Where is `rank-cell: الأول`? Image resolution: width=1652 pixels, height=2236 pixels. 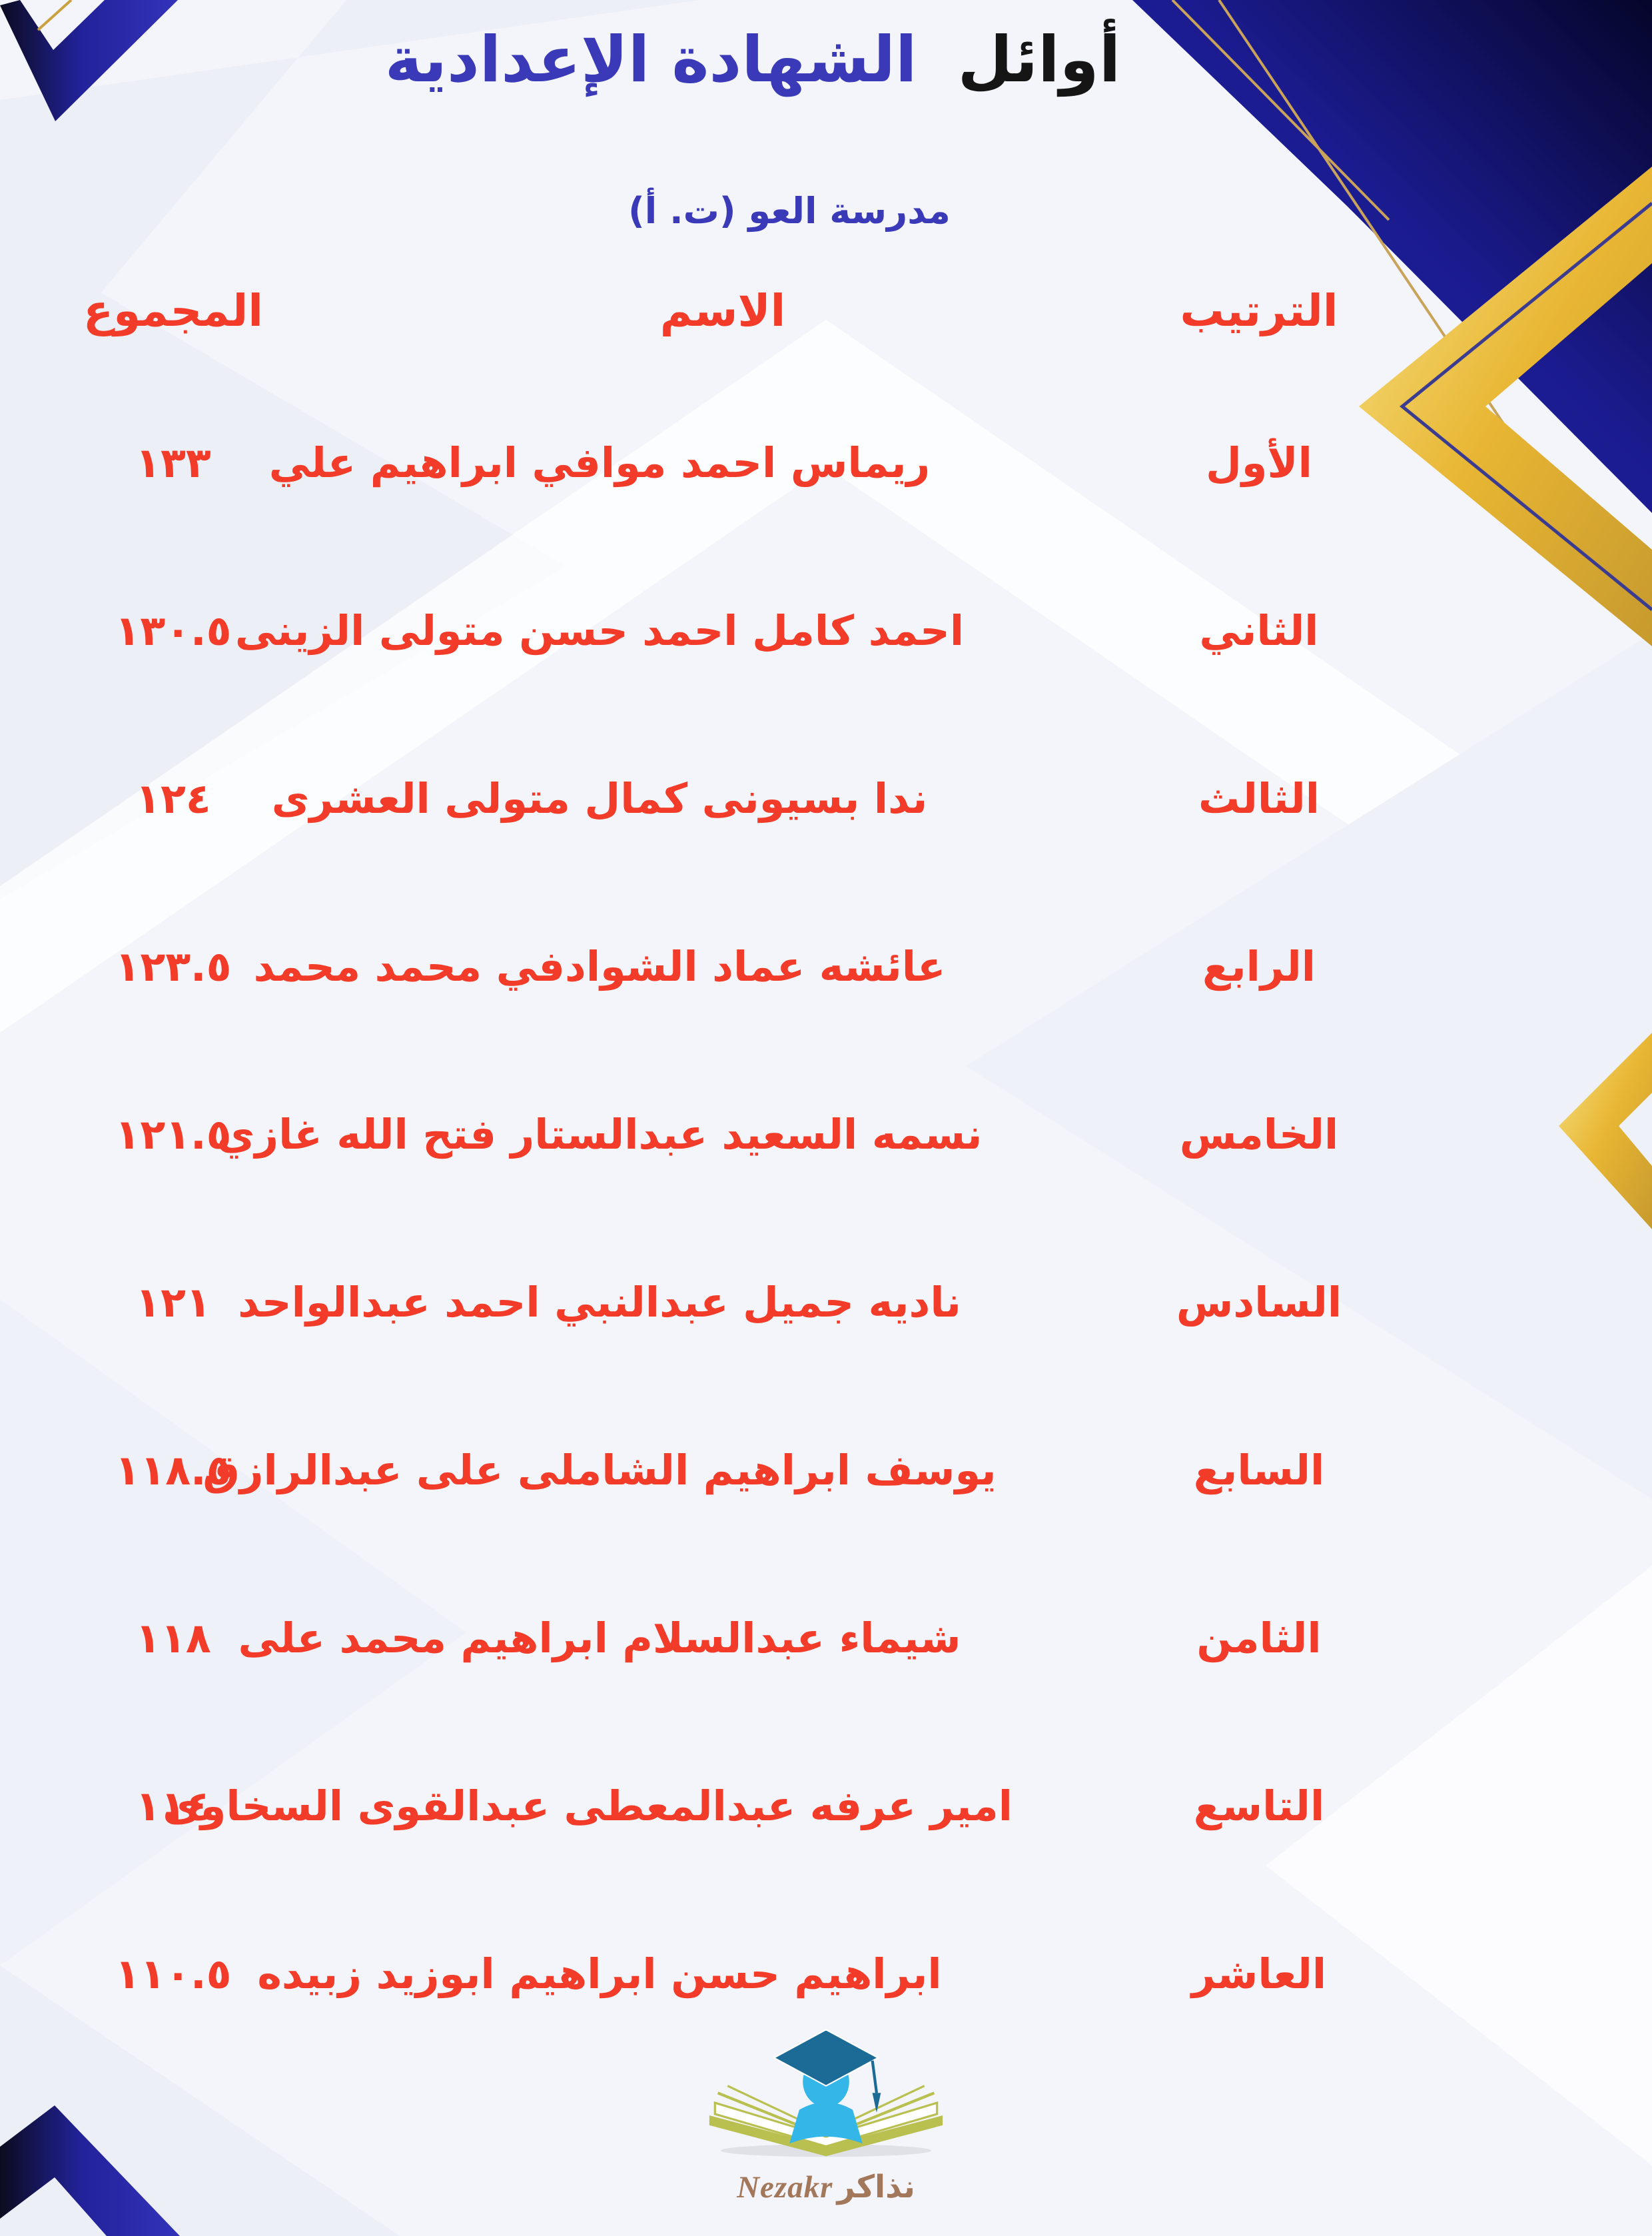
rank-cell: الأول is located at coordinates (1259, 463).